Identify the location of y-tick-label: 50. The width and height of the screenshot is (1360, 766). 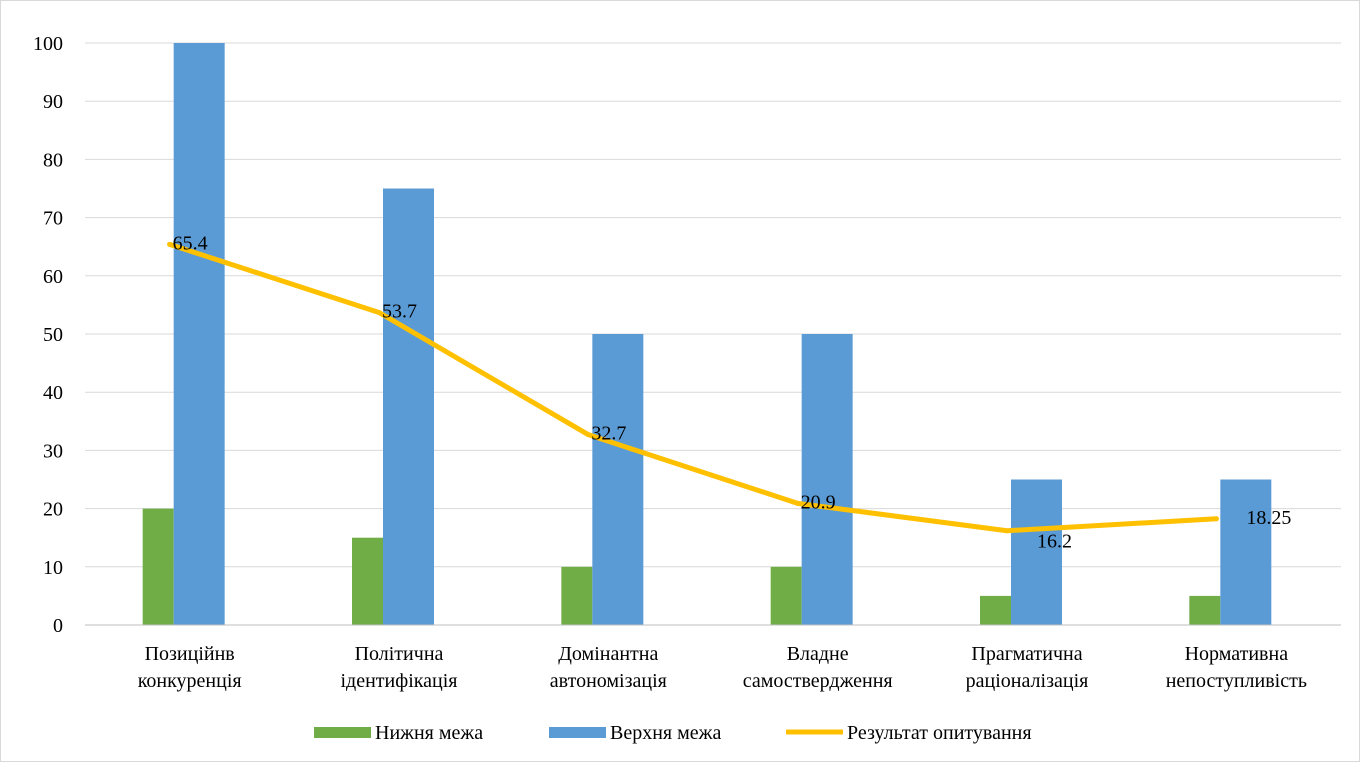
(53, 335).